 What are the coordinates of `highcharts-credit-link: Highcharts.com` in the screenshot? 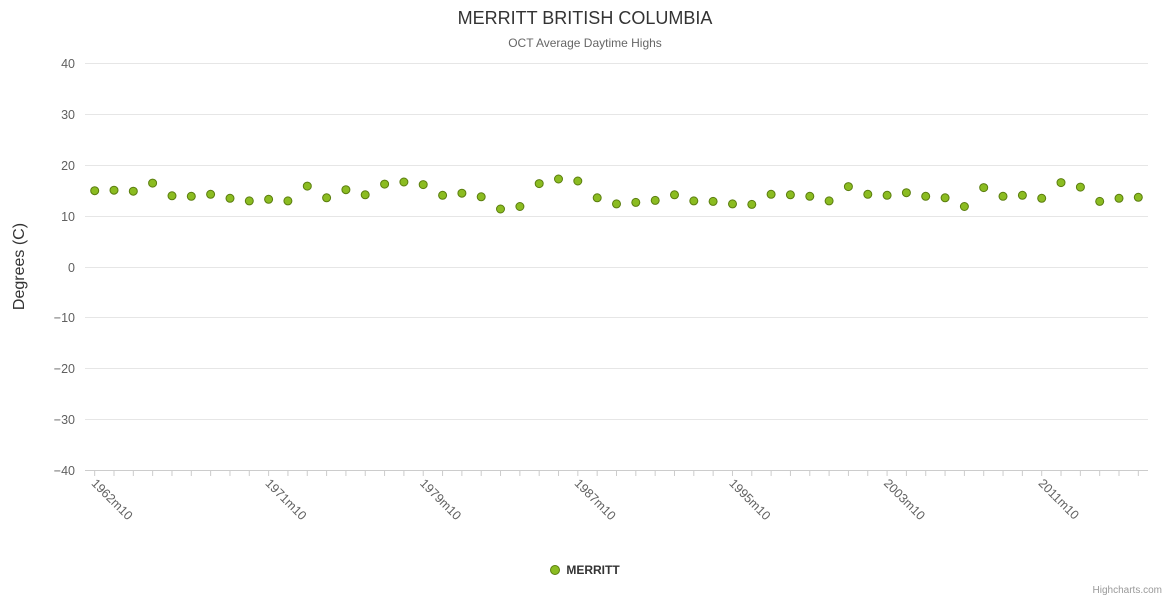 It's located at (1127, 590).